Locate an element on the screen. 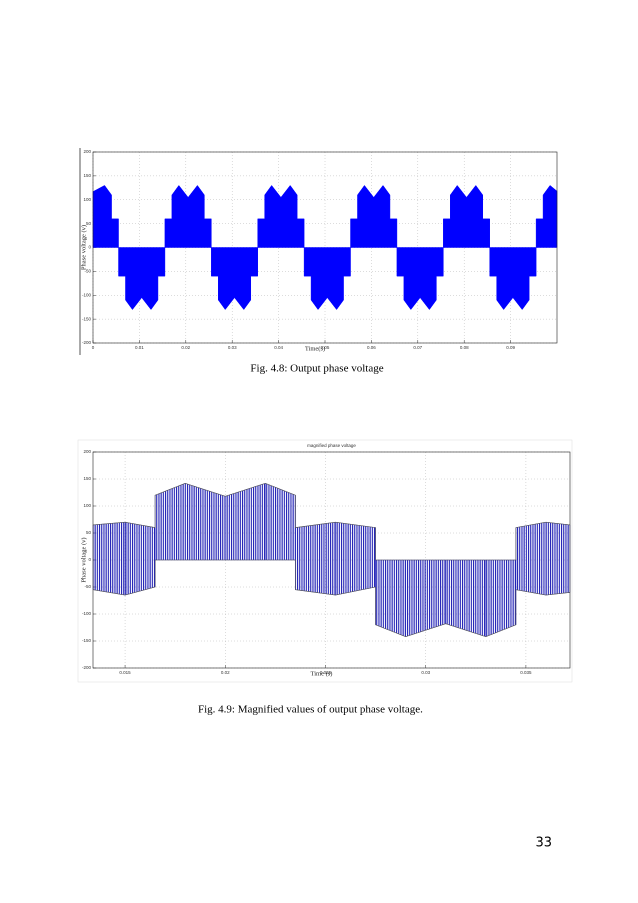  x-tick-label: 0.07 is located at coordinates (417, 347).